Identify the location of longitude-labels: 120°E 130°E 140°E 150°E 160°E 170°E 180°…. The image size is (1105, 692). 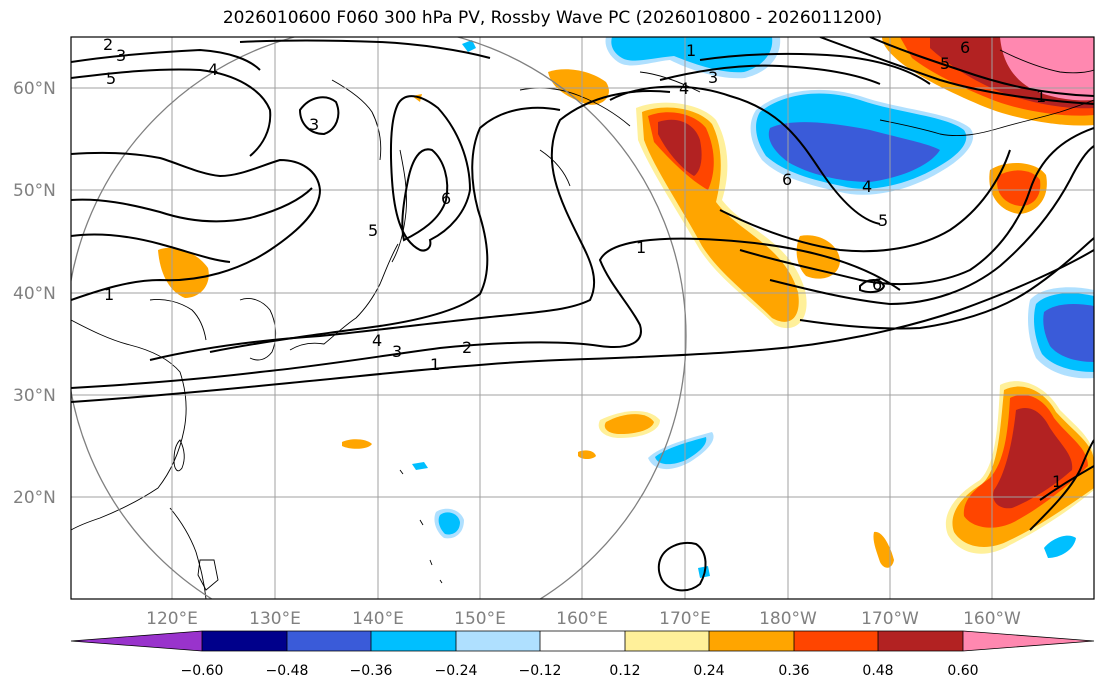
(583, 619).